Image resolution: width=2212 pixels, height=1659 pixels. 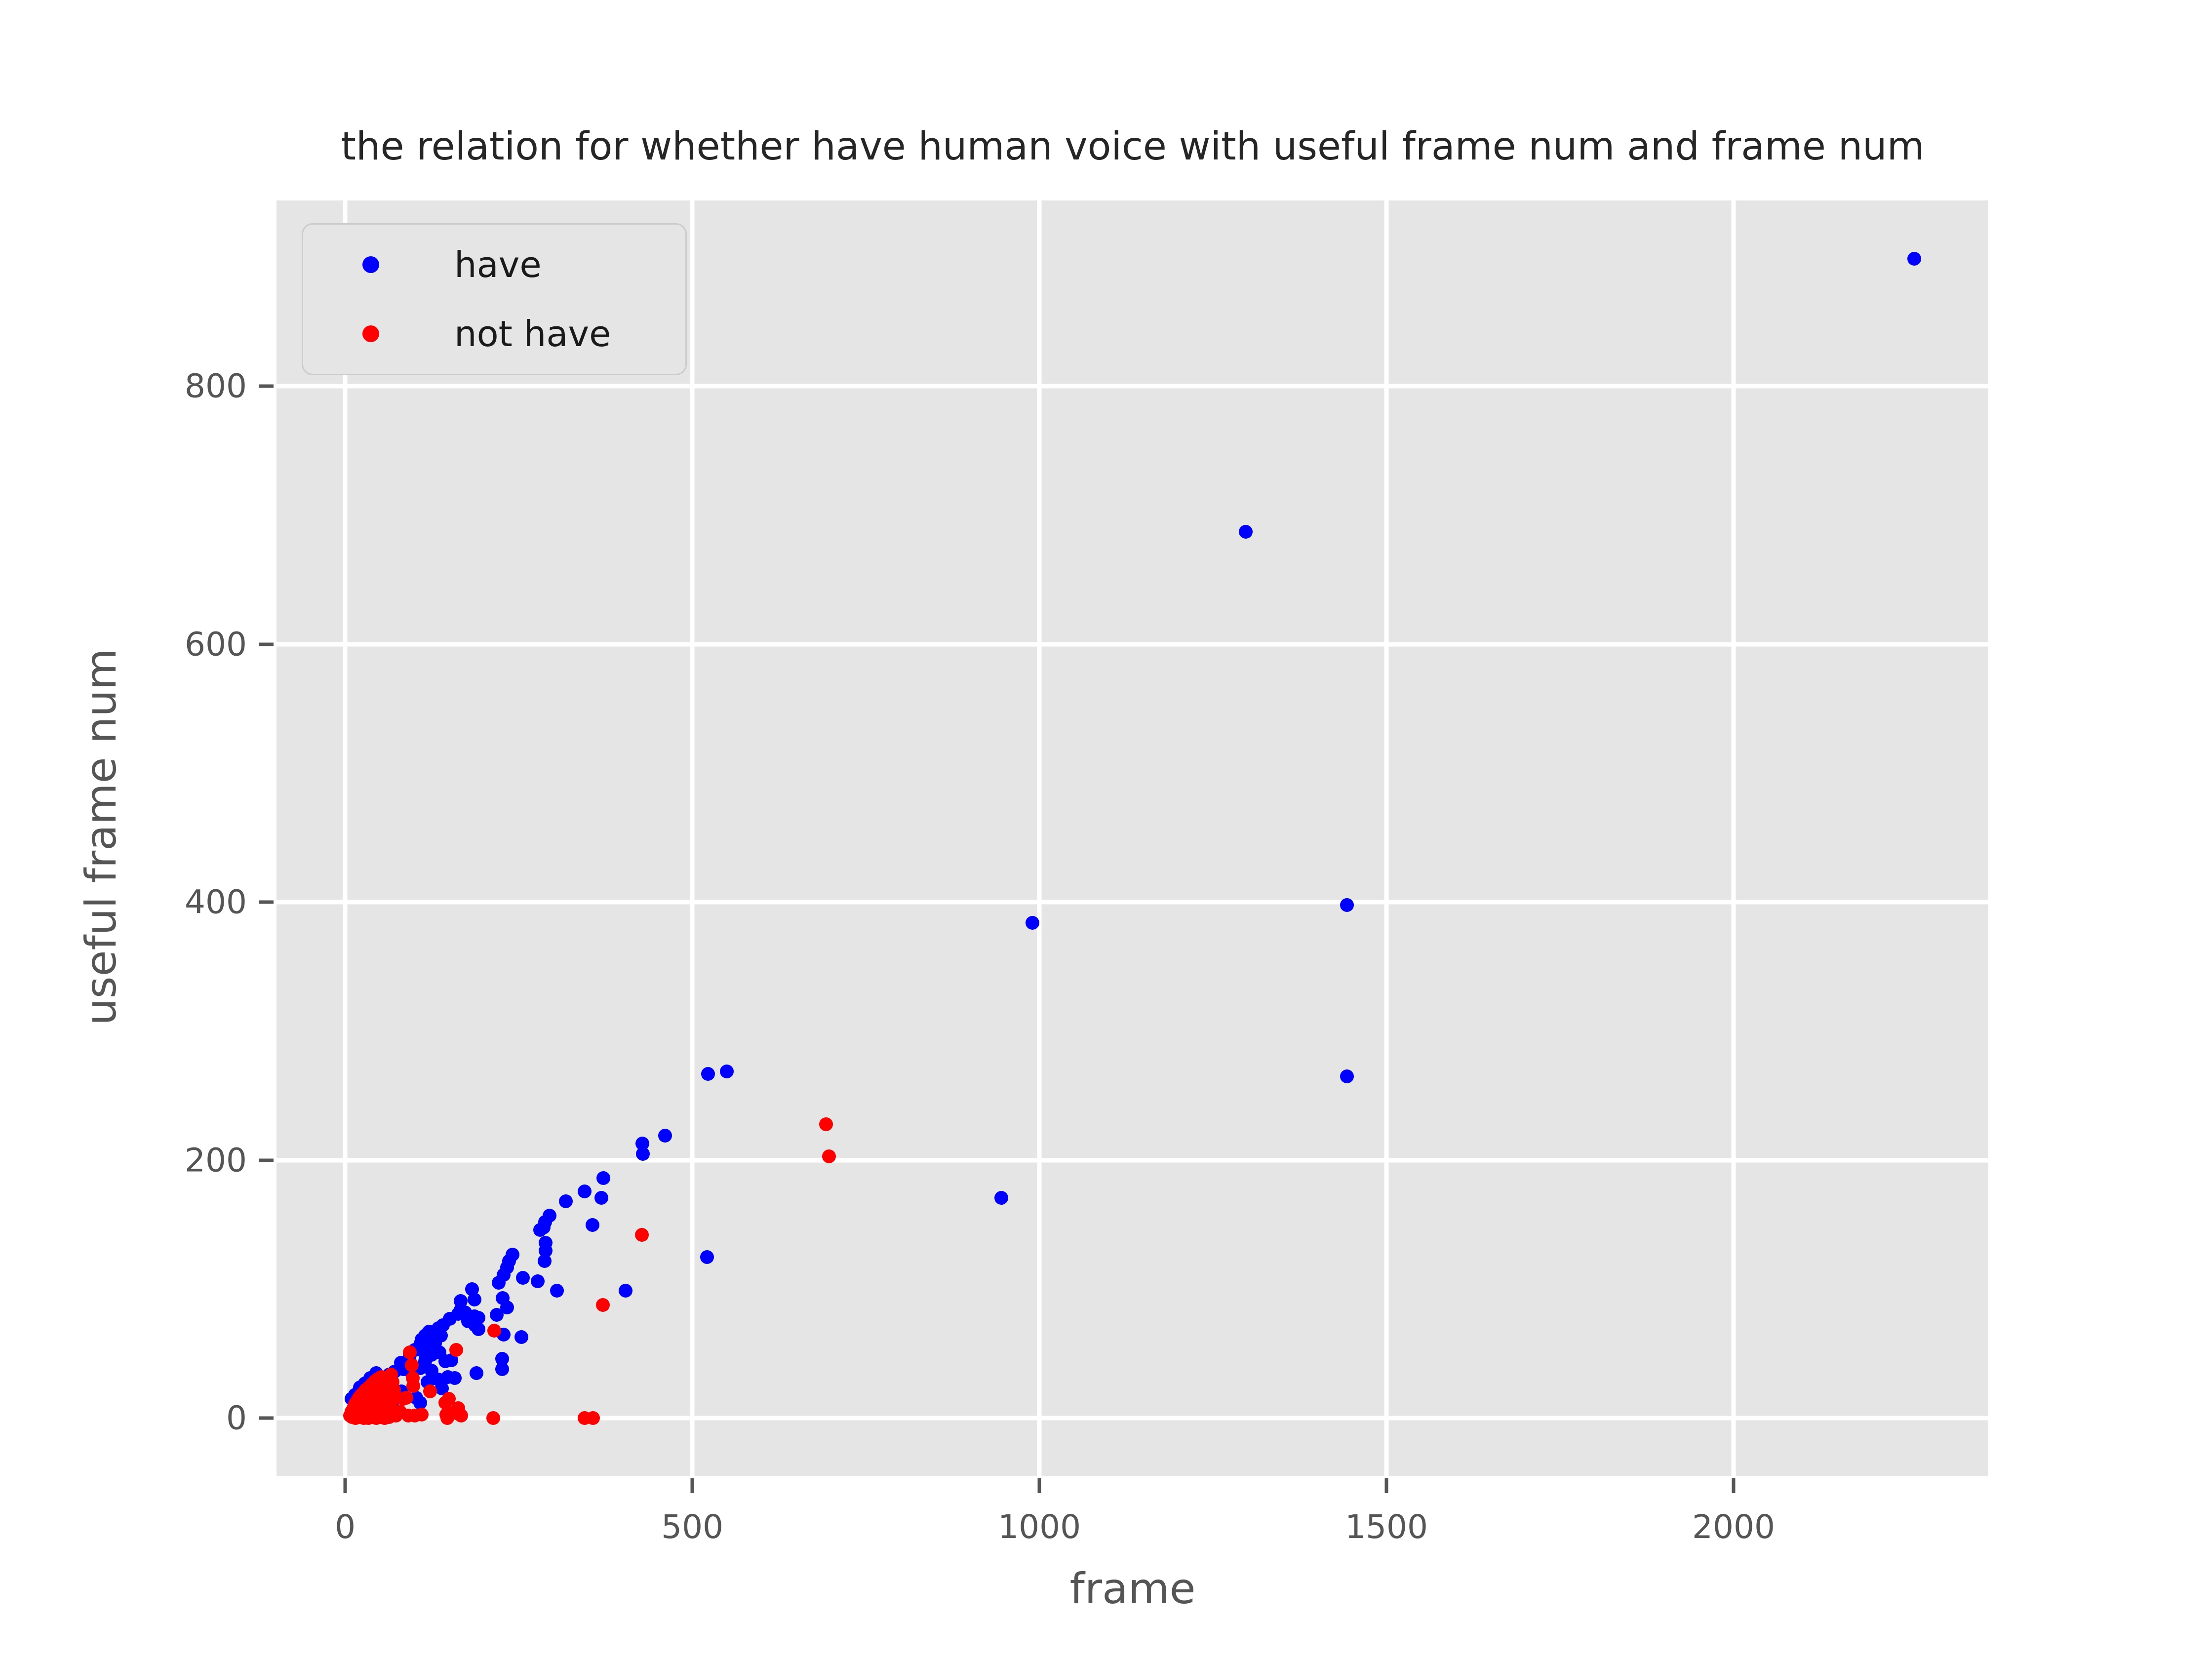 What do you see at coordinates (1734, 838) in the screenshot?
I see `gridline-x-2000` at bounding box center [1734, 838].